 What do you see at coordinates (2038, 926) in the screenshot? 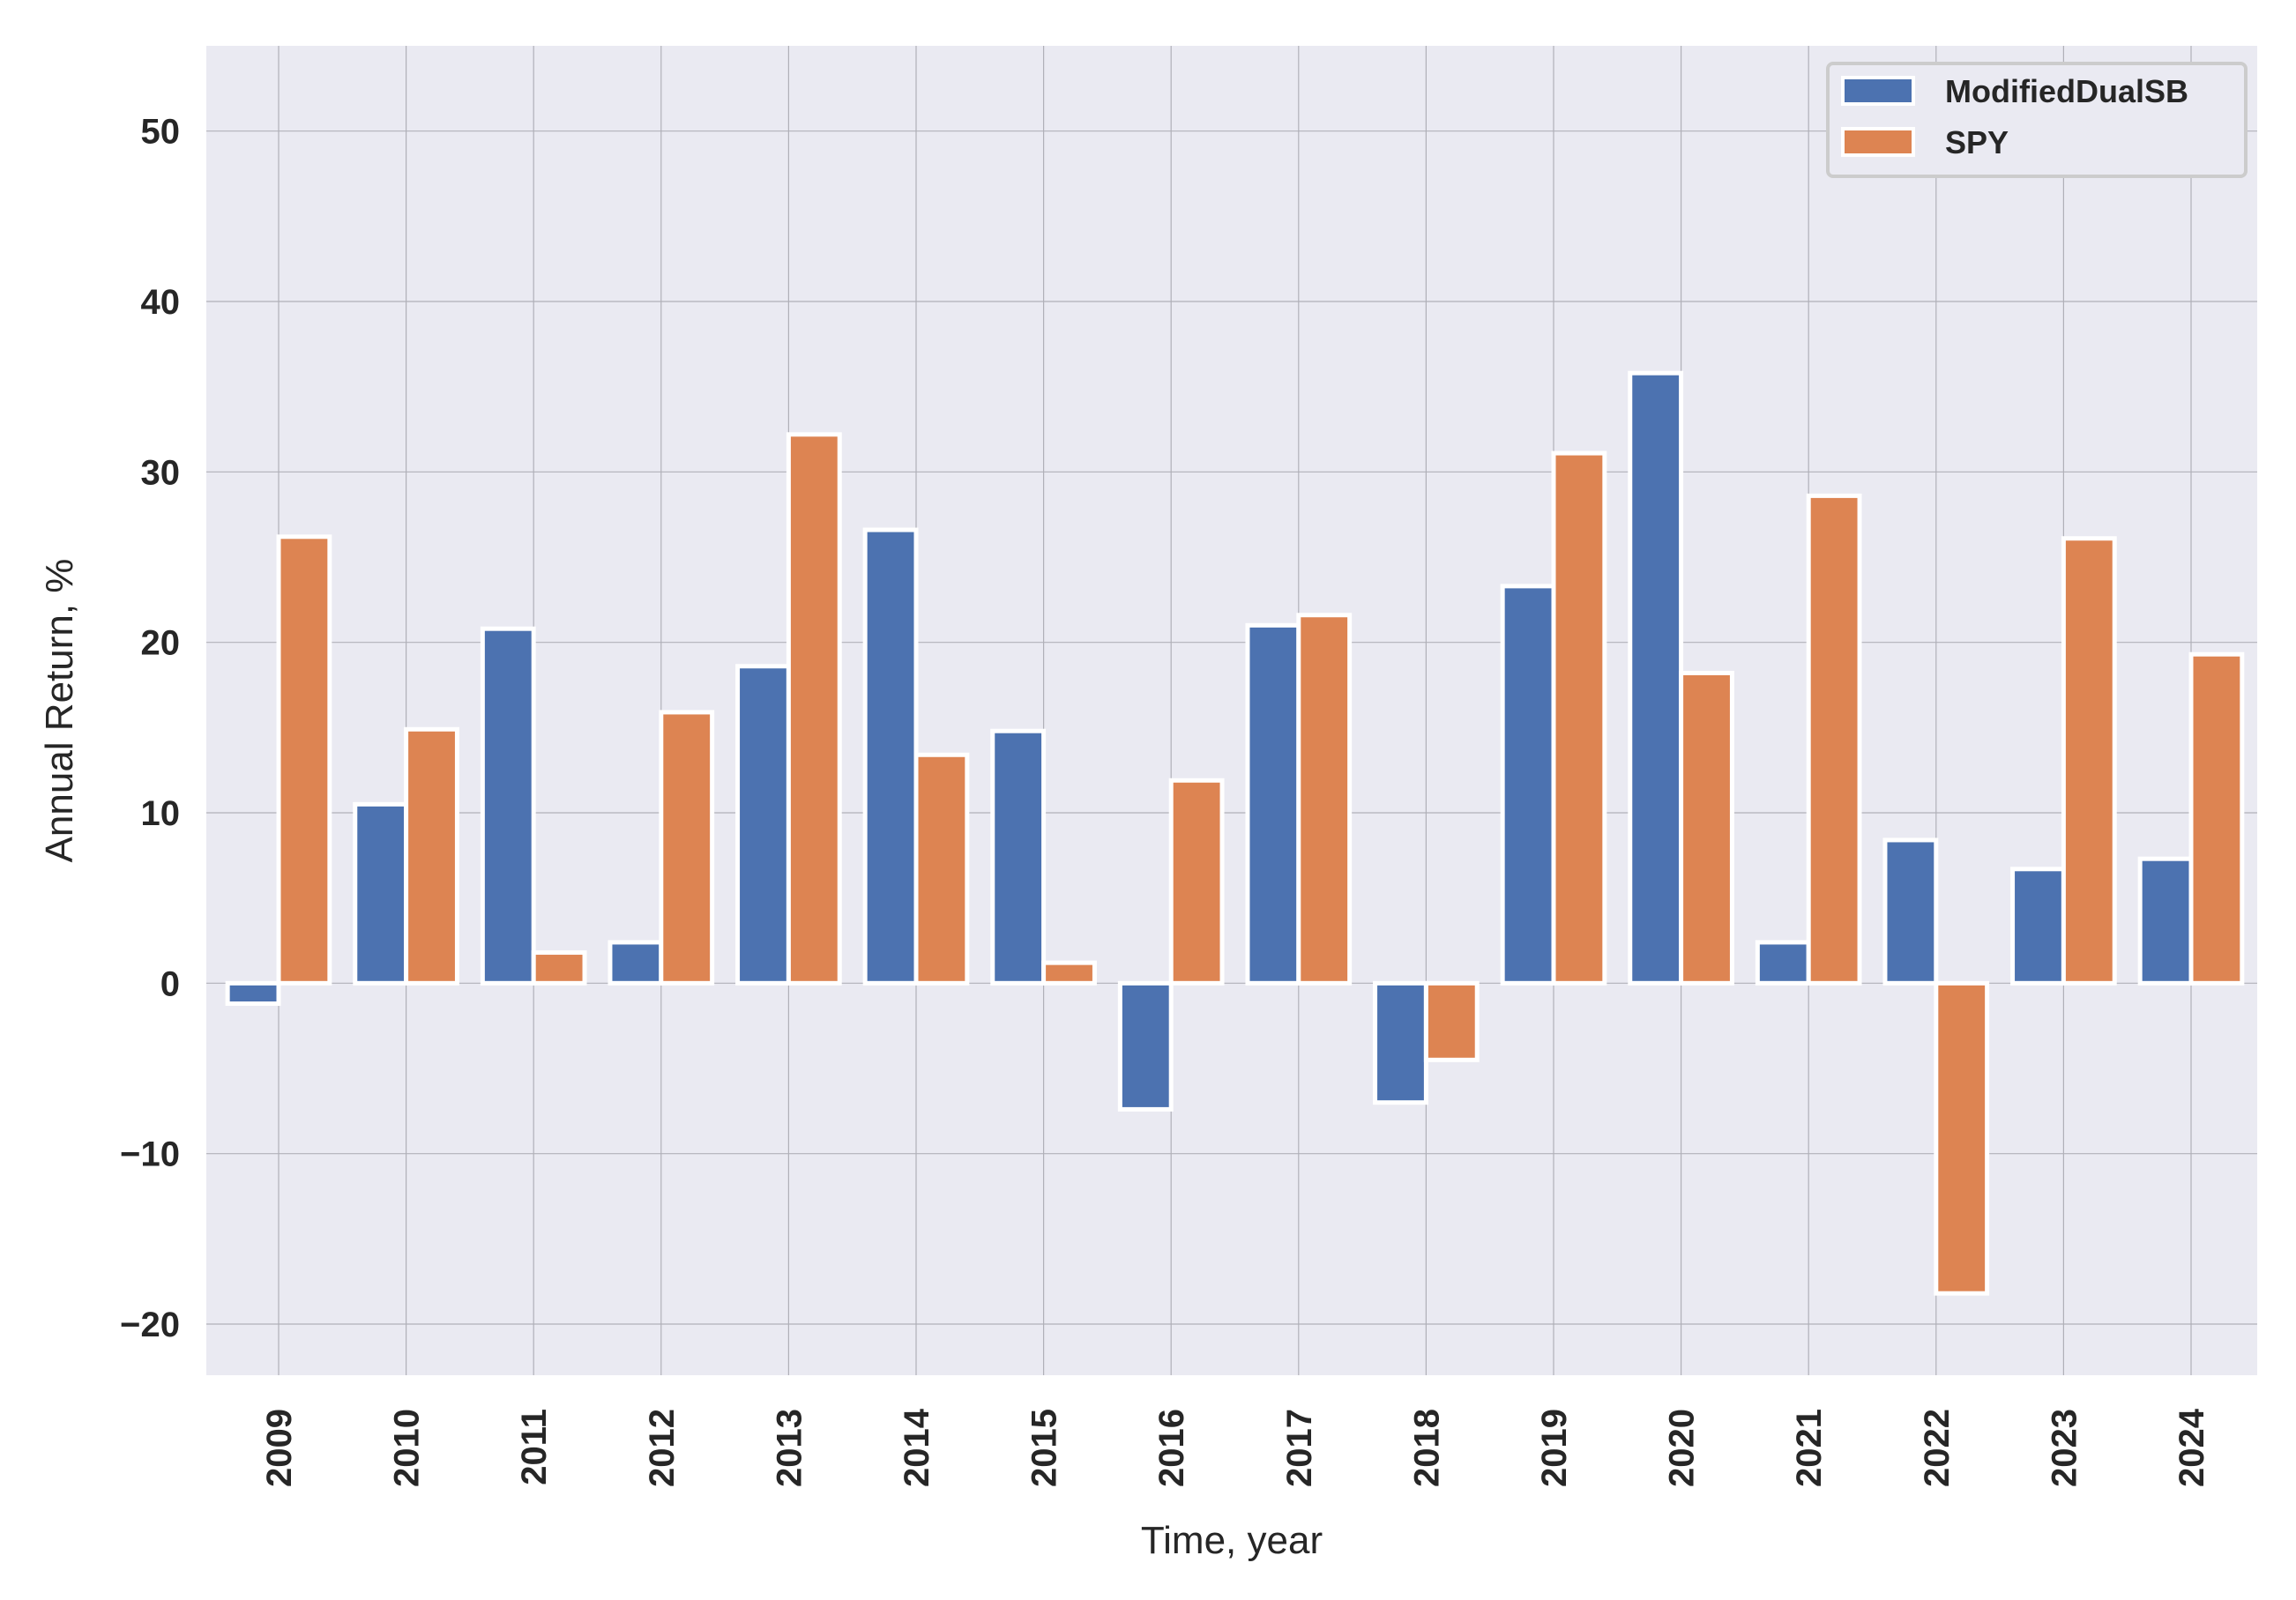
I see `bar-modifieddualsb-2023` at bounding box center [2038, 926].